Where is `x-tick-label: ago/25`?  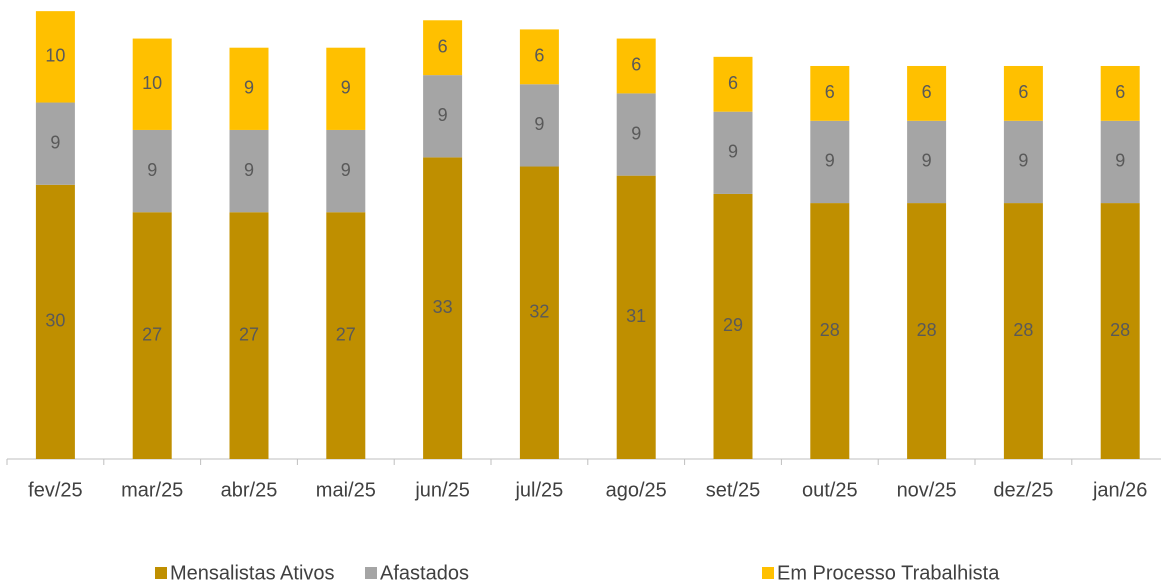
x-tick-label: ago/25 is located at coordinates (636, 490).